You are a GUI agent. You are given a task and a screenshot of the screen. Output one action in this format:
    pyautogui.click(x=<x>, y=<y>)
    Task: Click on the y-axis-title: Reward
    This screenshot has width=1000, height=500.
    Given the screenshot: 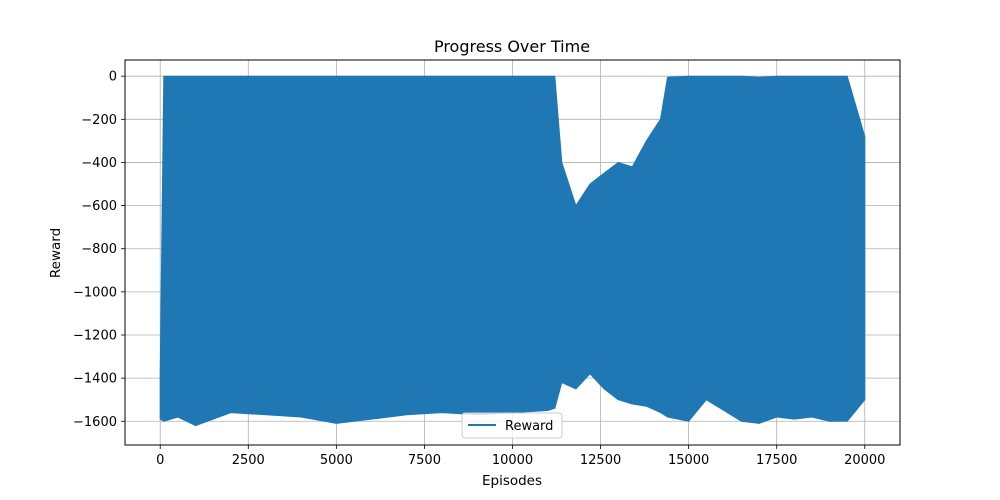 What is the action you would take?
    pyautogui.click(x=56, y=253)
    